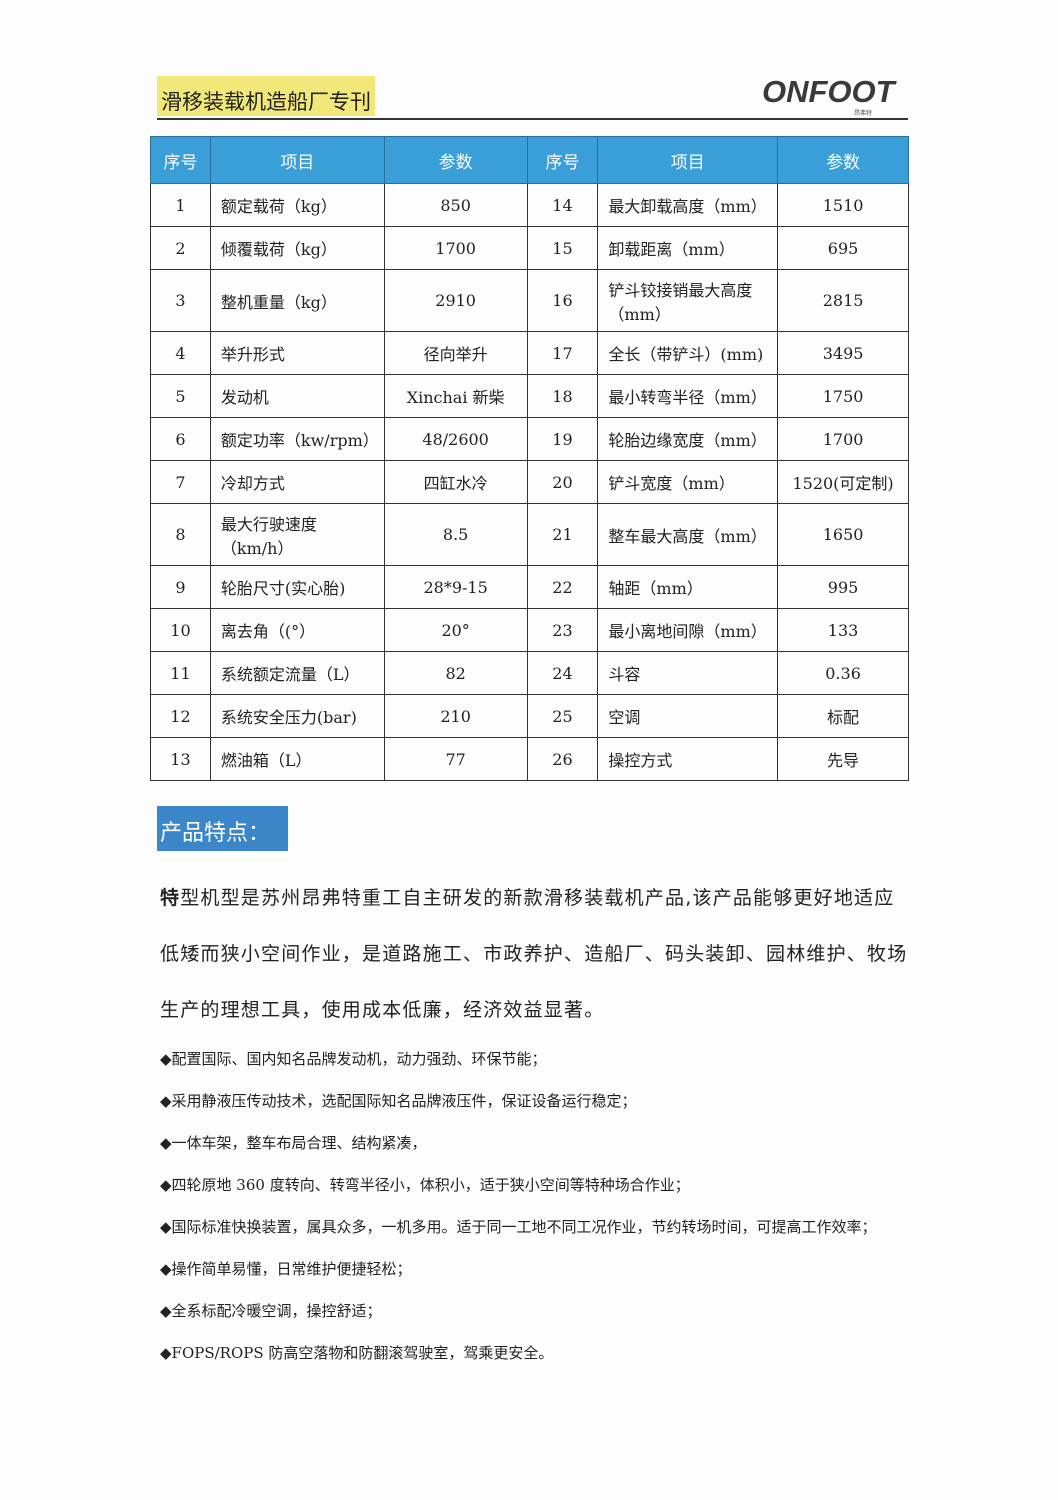  What do you see at coordinates (297, 396) in the screenshot?
I see `table-cell: 发动机` at bounding box center [297, 396].